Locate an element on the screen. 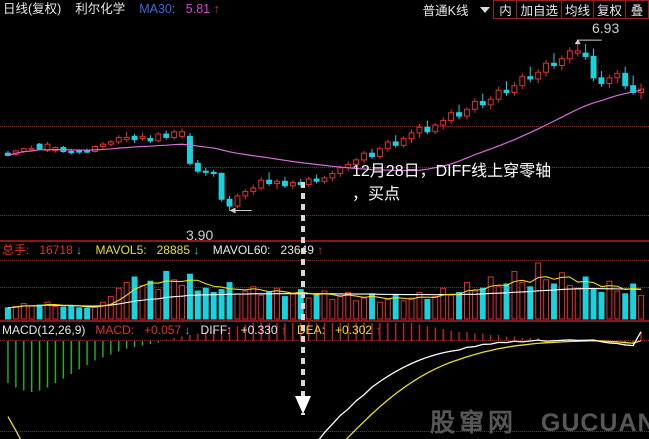 This screenshot has height=439, width=649. ma30-arrow-icon: ↑ is located at coordinates (216, 9).